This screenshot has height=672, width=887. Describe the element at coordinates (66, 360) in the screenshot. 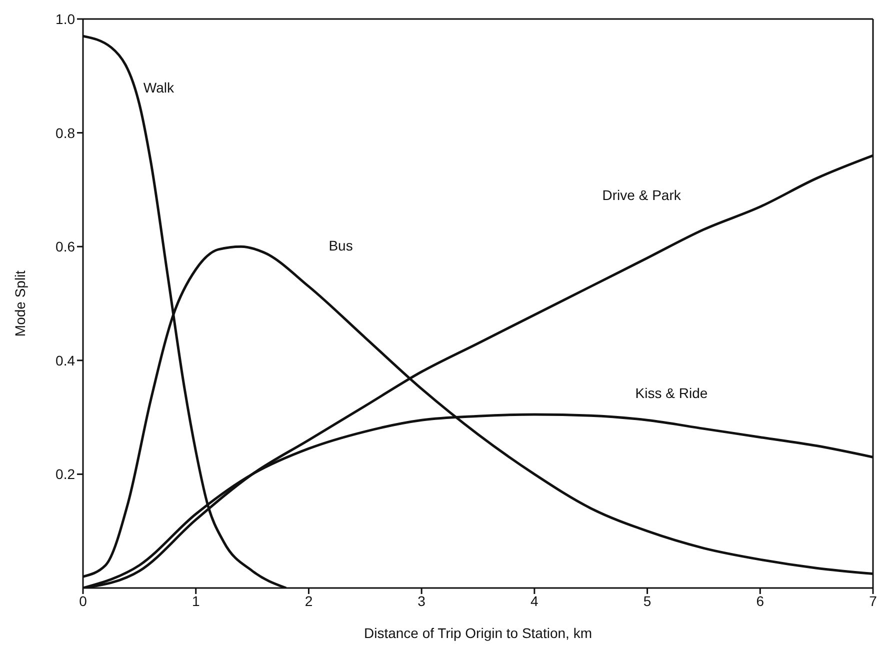

I see `y-tick-label: 0.4` at that location.